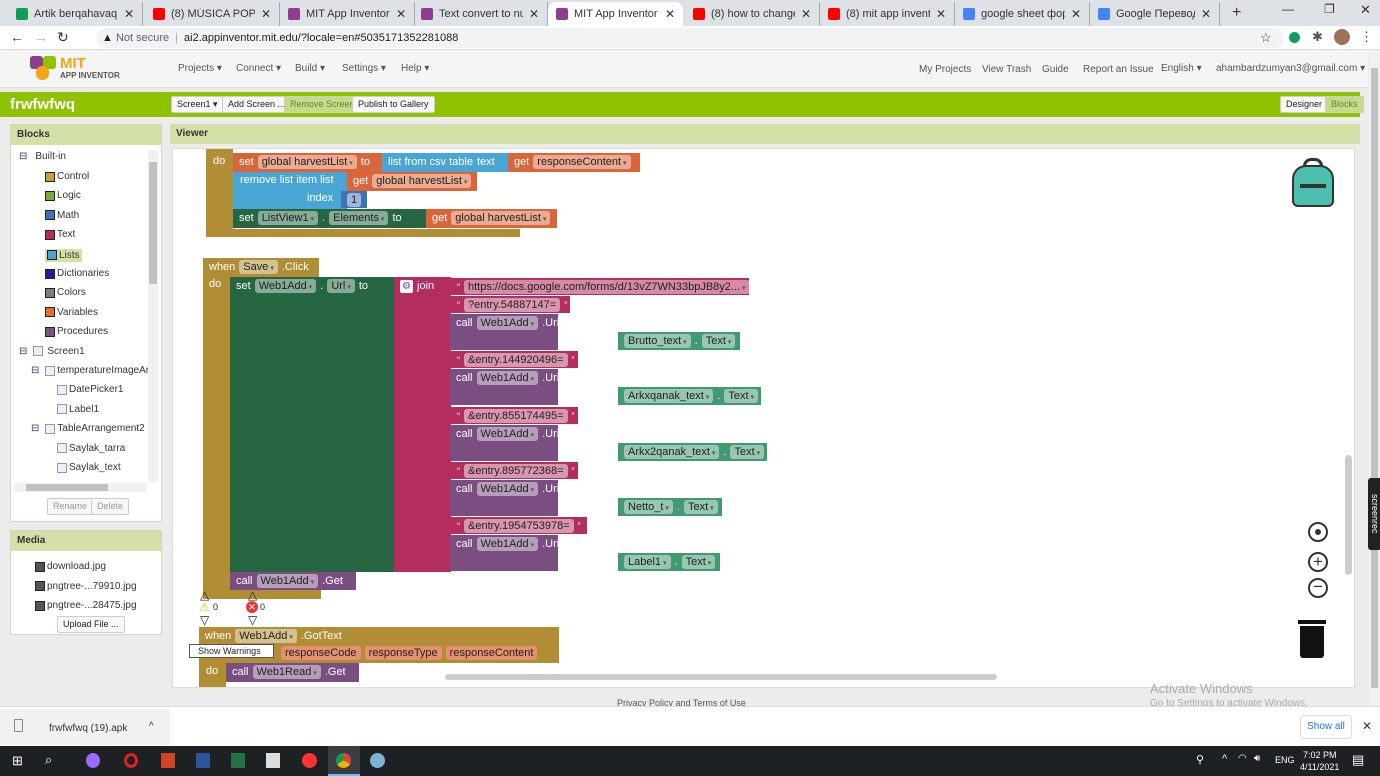 This screenshot has height=776, width=1380. What do you see at coordinates (1317, 36) in the screenshot?
I see `extensions-puzzle-icon: ✱` at bounding box center [1317, 36].